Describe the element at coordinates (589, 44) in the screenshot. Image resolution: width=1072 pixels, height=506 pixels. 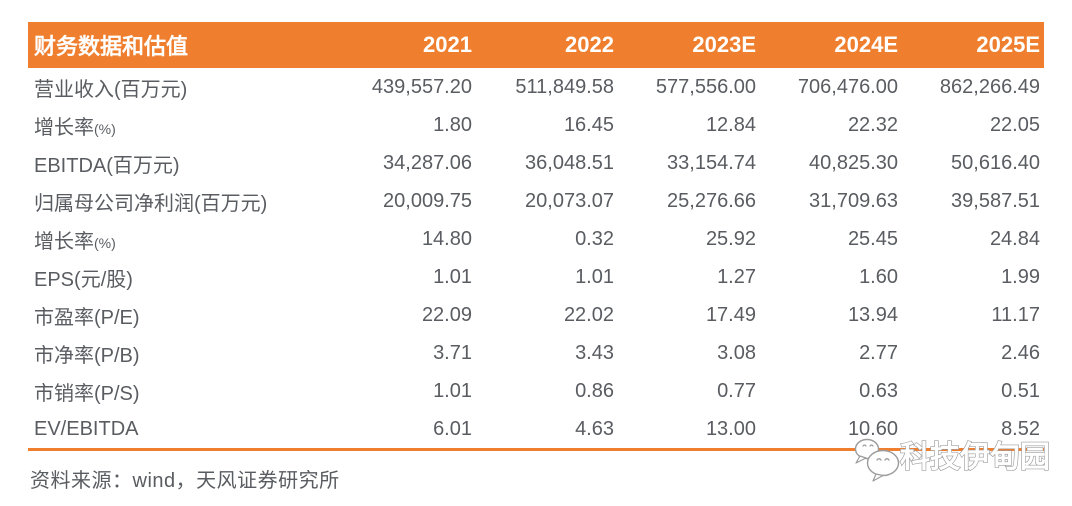
I see `column-header-2022: 2022` at that location.